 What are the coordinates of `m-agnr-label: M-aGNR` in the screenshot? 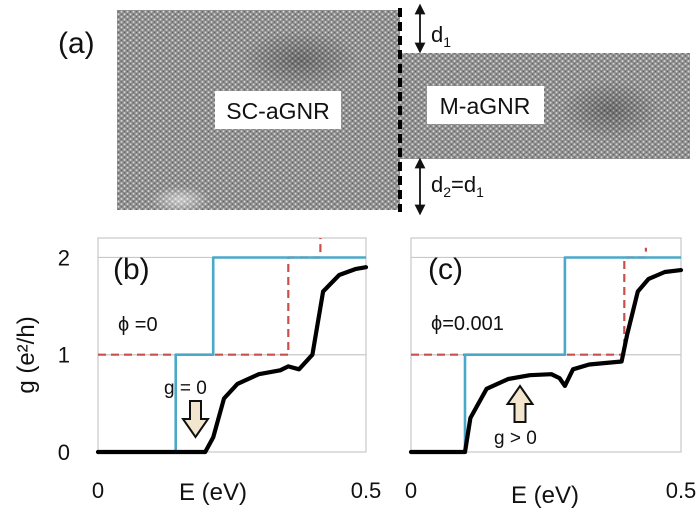 It's located at (485, 106).